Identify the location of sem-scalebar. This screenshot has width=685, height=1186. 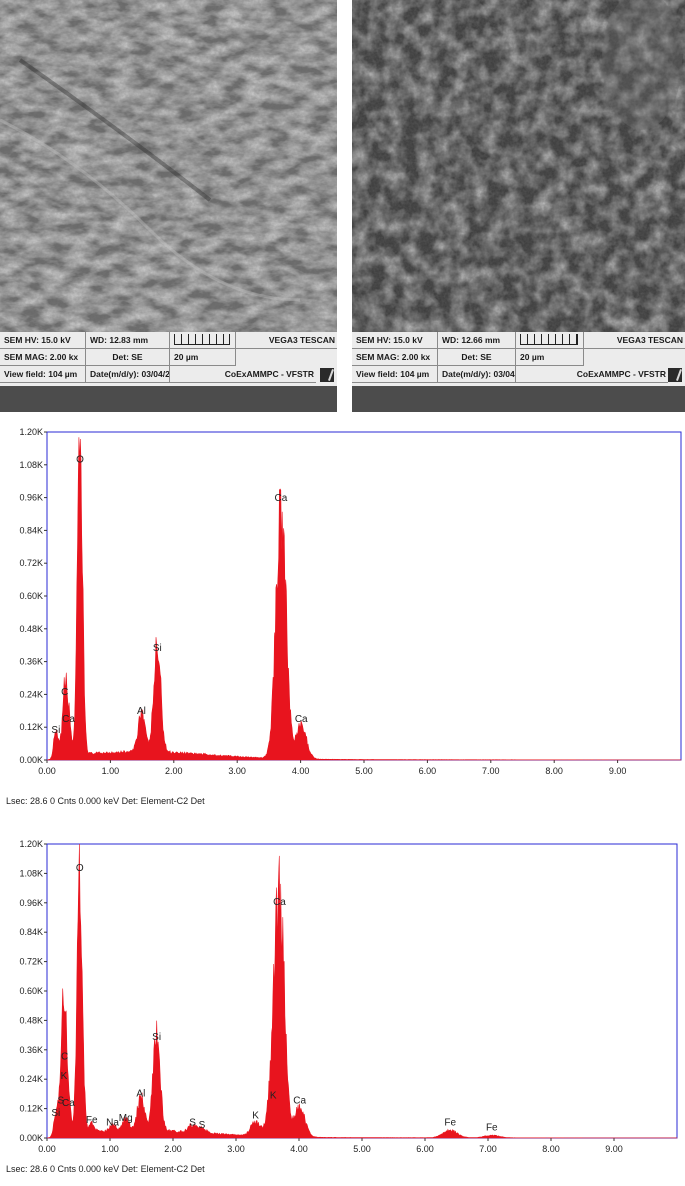
(202, 339).